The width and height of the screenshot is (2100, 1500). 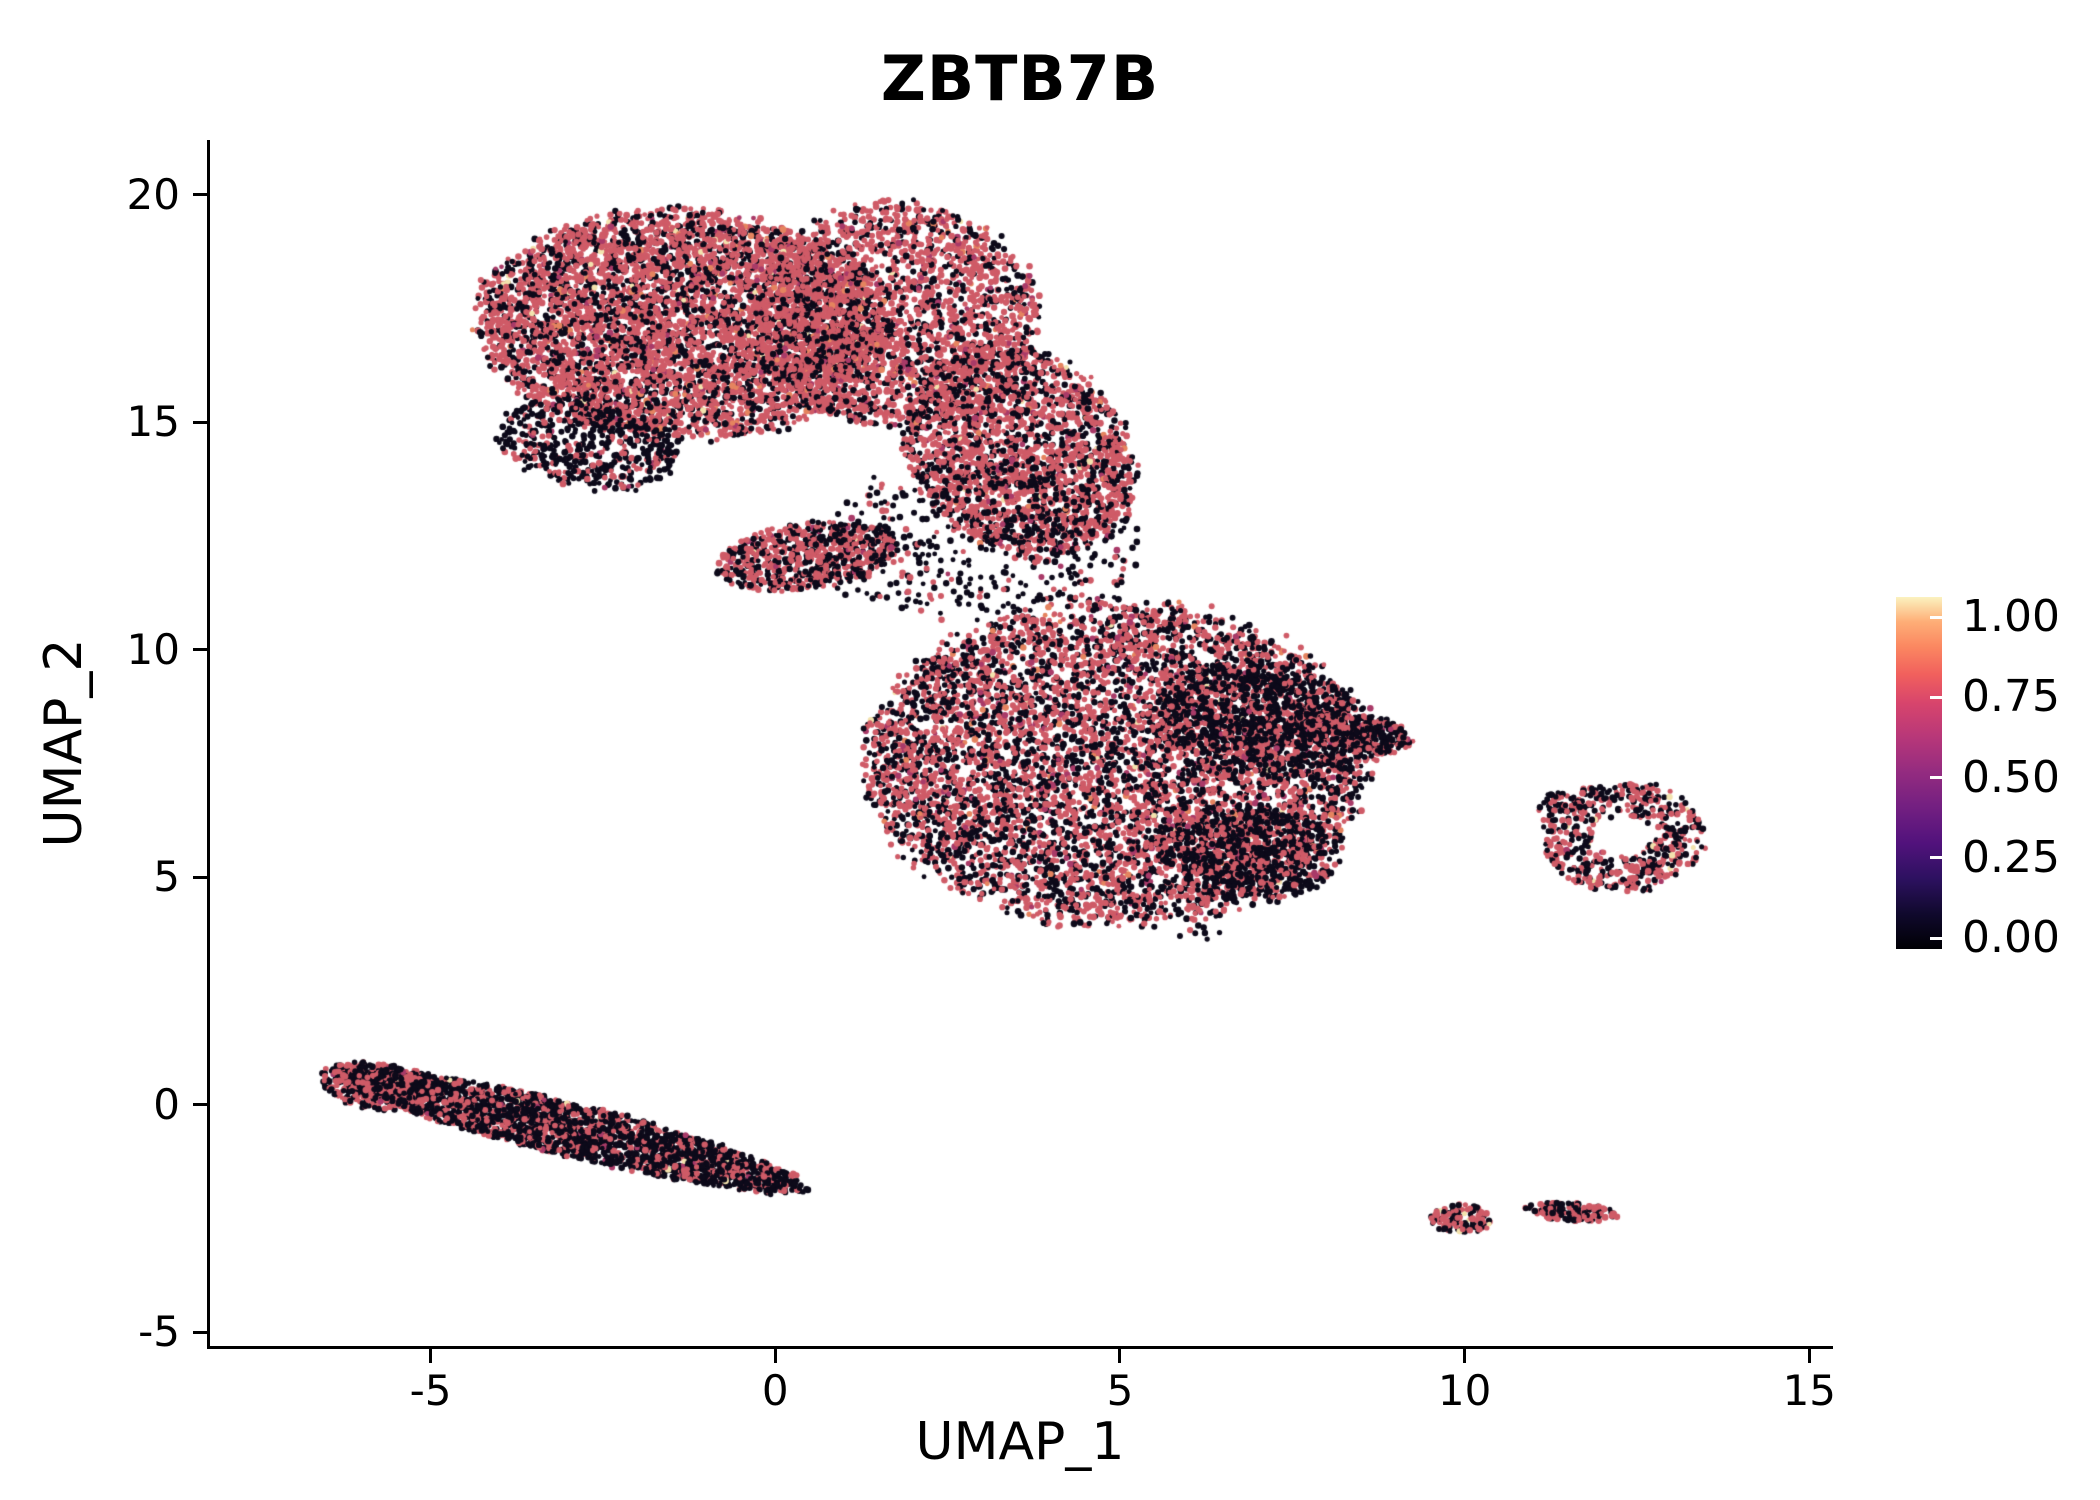 What do you see at coordinates (1809, 1390) in the screenshot?
I see `x-tick-label: 15` at bounding box center [1809, 1390].